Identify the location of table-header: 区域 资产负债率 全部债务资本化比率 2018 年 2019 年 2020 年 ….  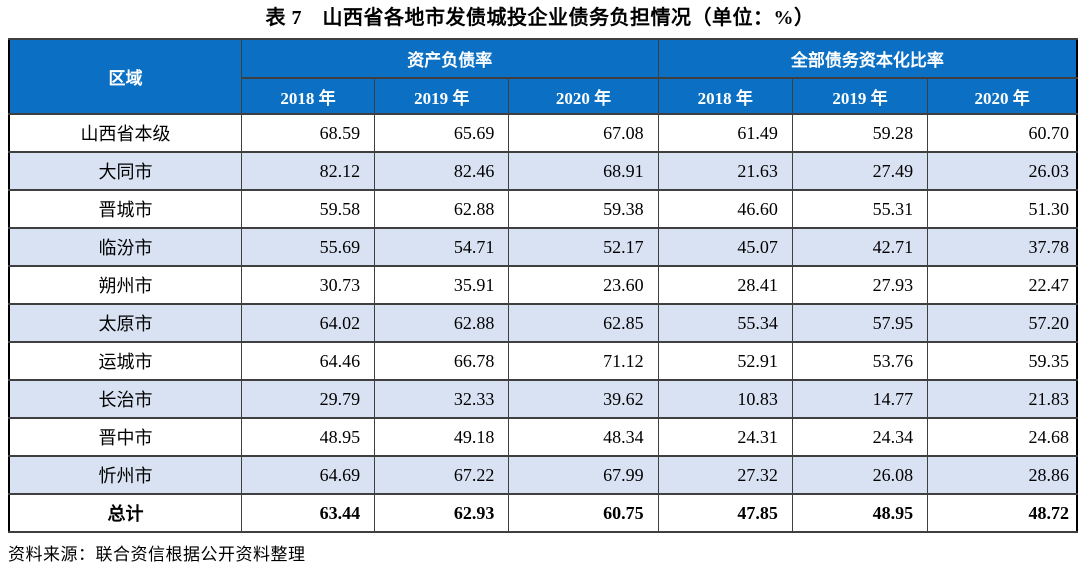
(543, 76).